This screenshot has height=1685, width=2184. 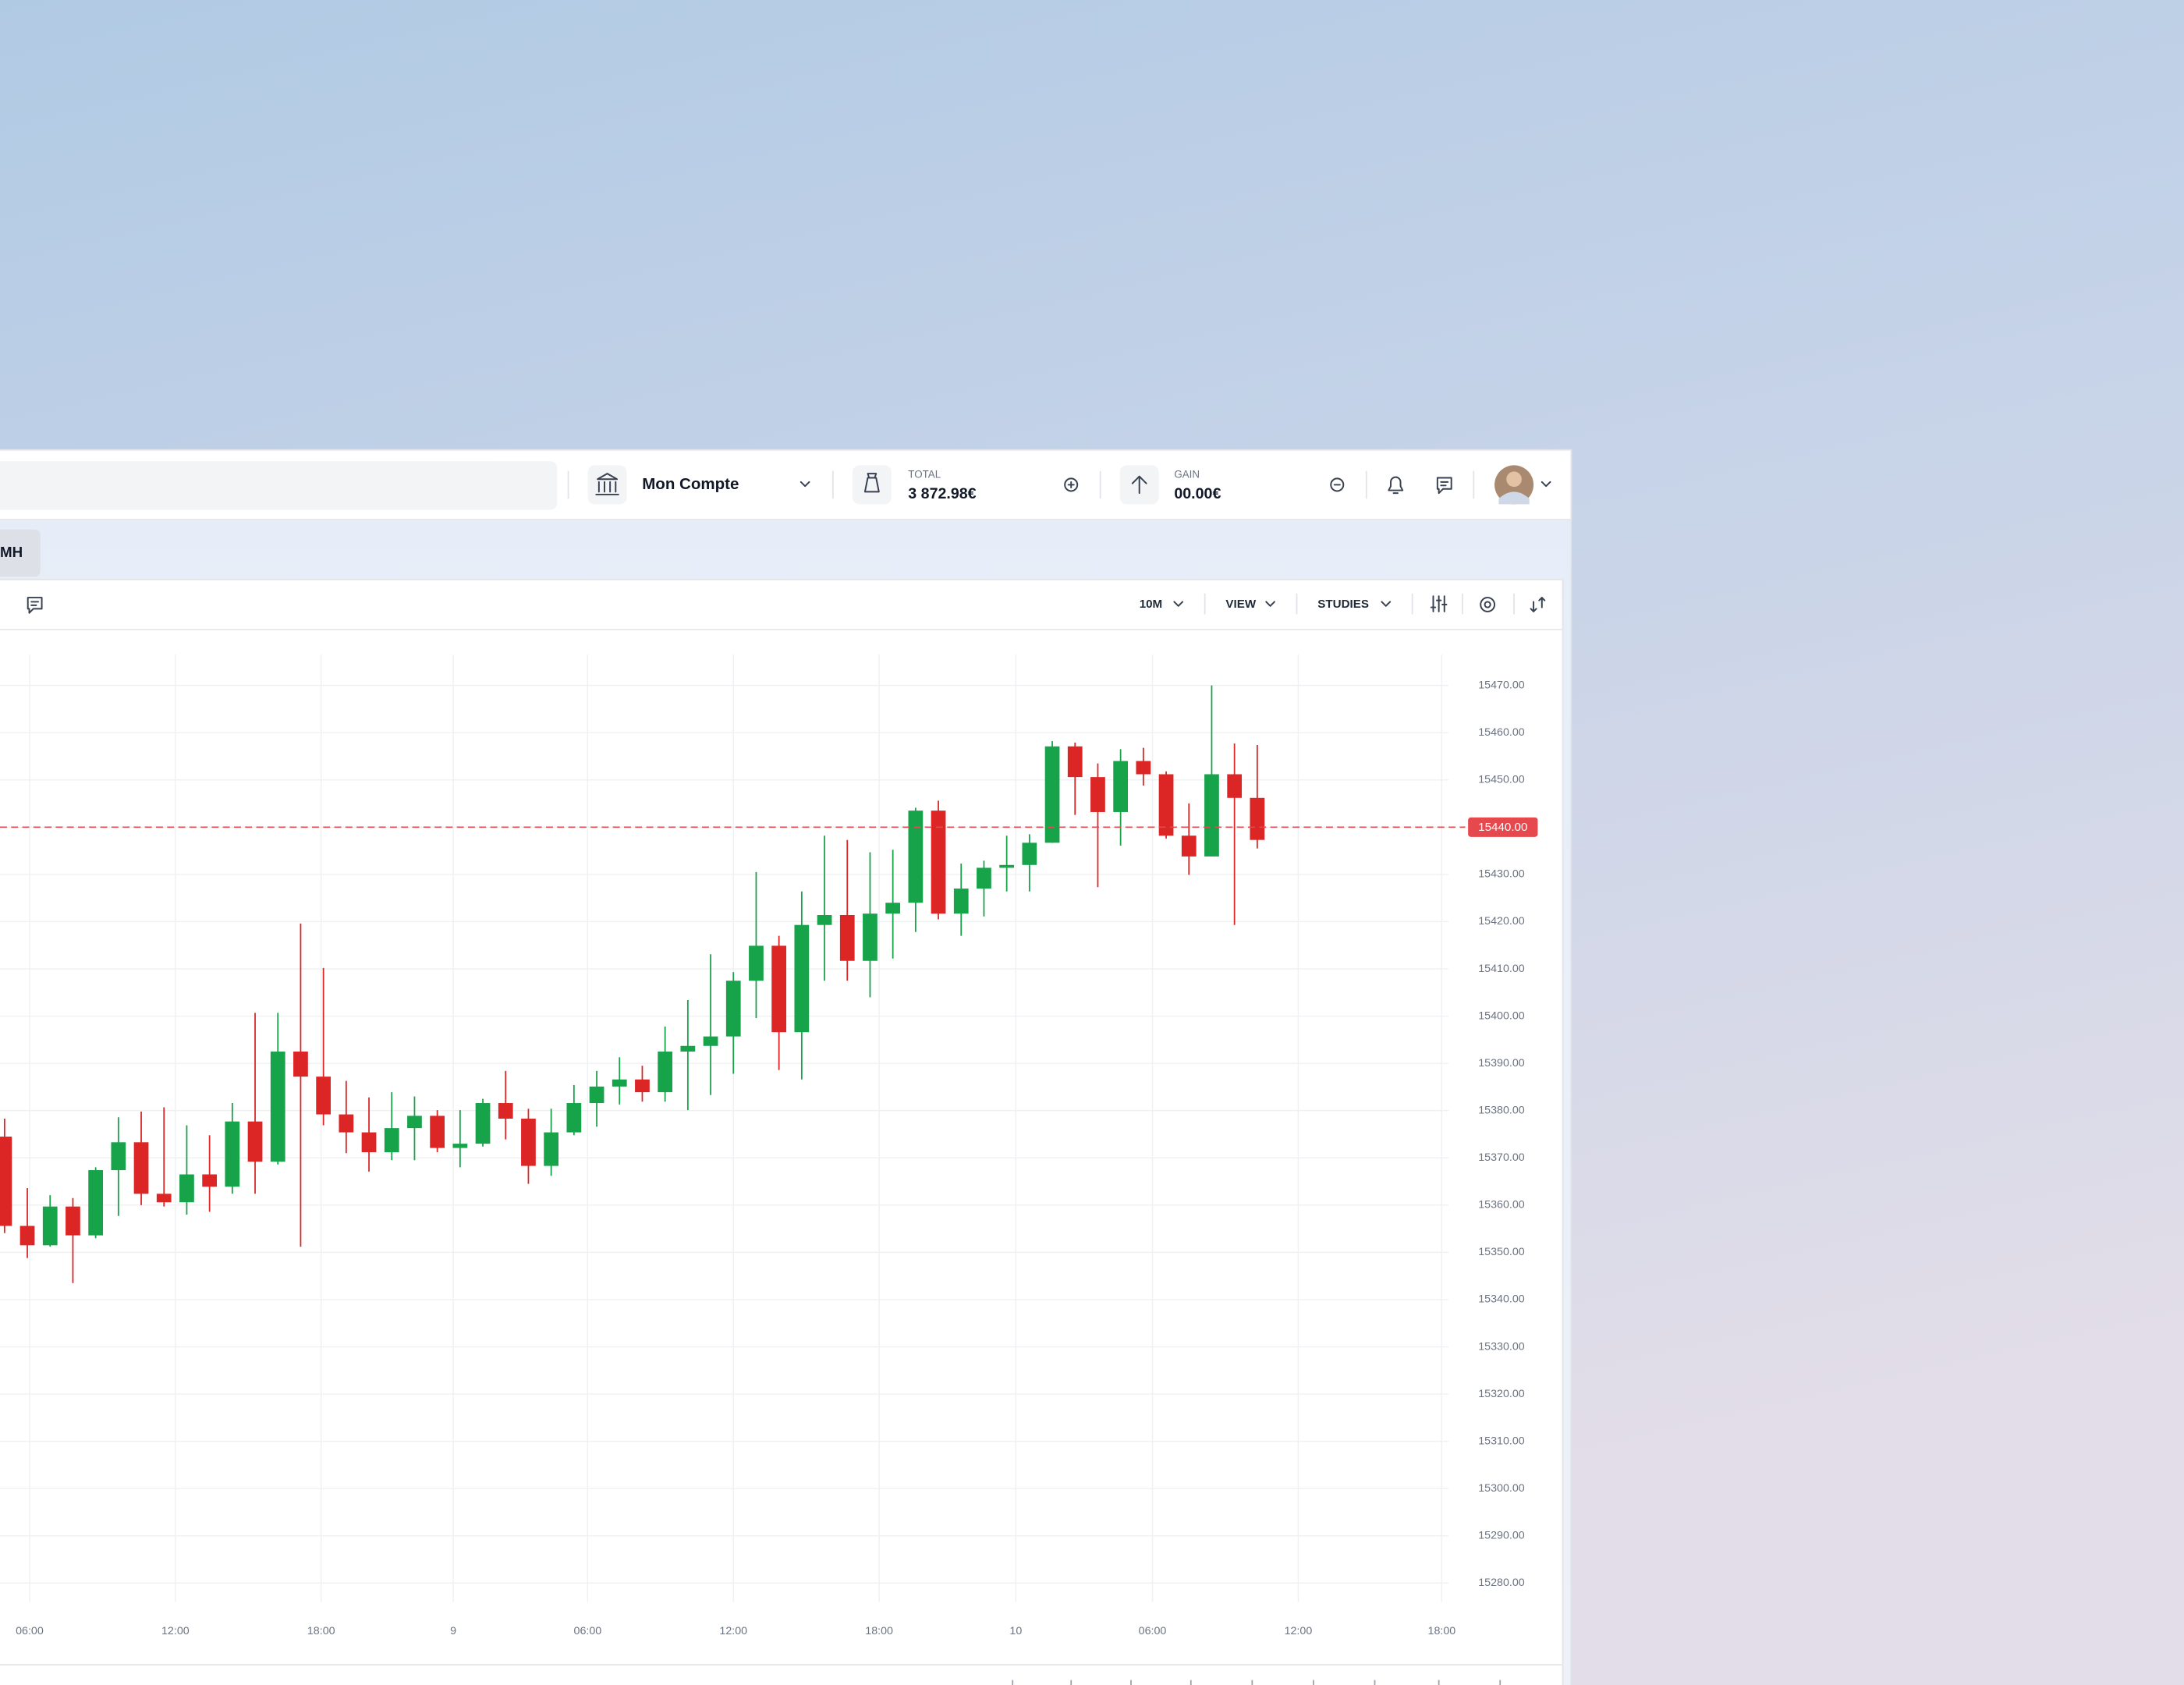 What do you see at coordinates (1502, 1063) in the screenshot?
I see `y-tick-label: 15390.00` at bounding box center [1502, 1063].